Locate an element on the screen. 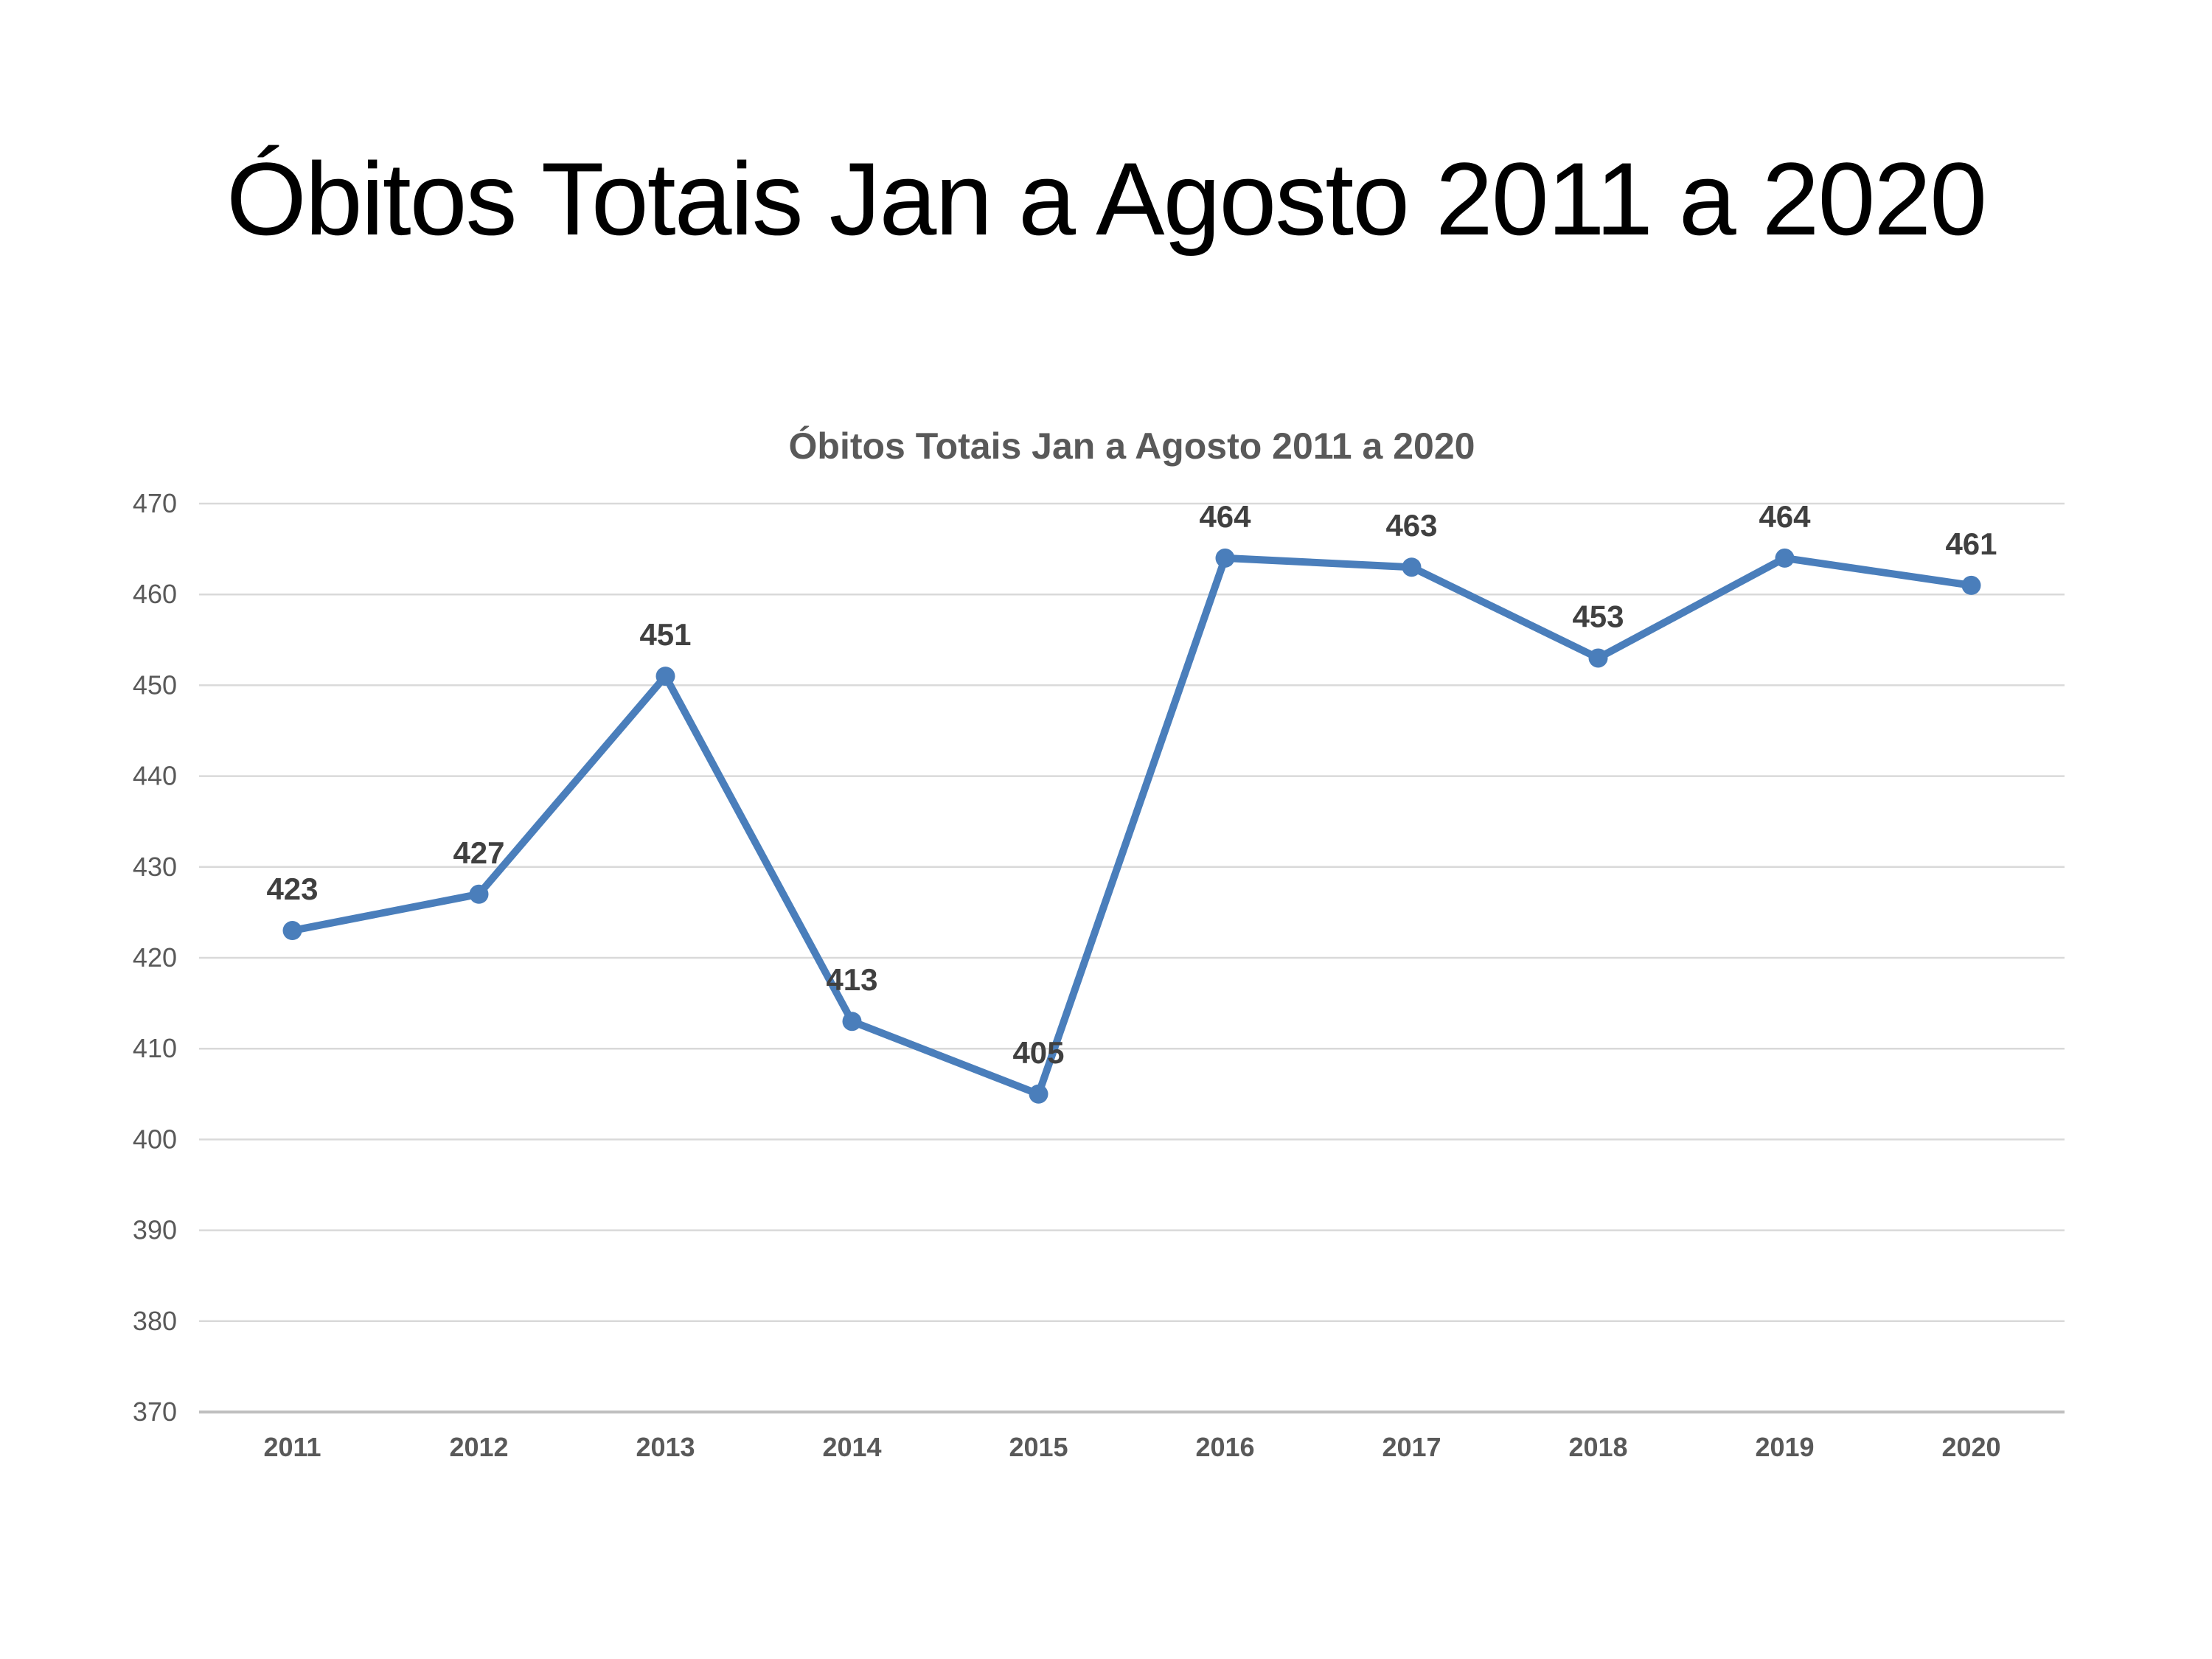 The image size is (2212, 1659). y-axis-labels-group: 370 380 390 400 410 420 430 440 450 460 470 is located at coordinates (155, 957).